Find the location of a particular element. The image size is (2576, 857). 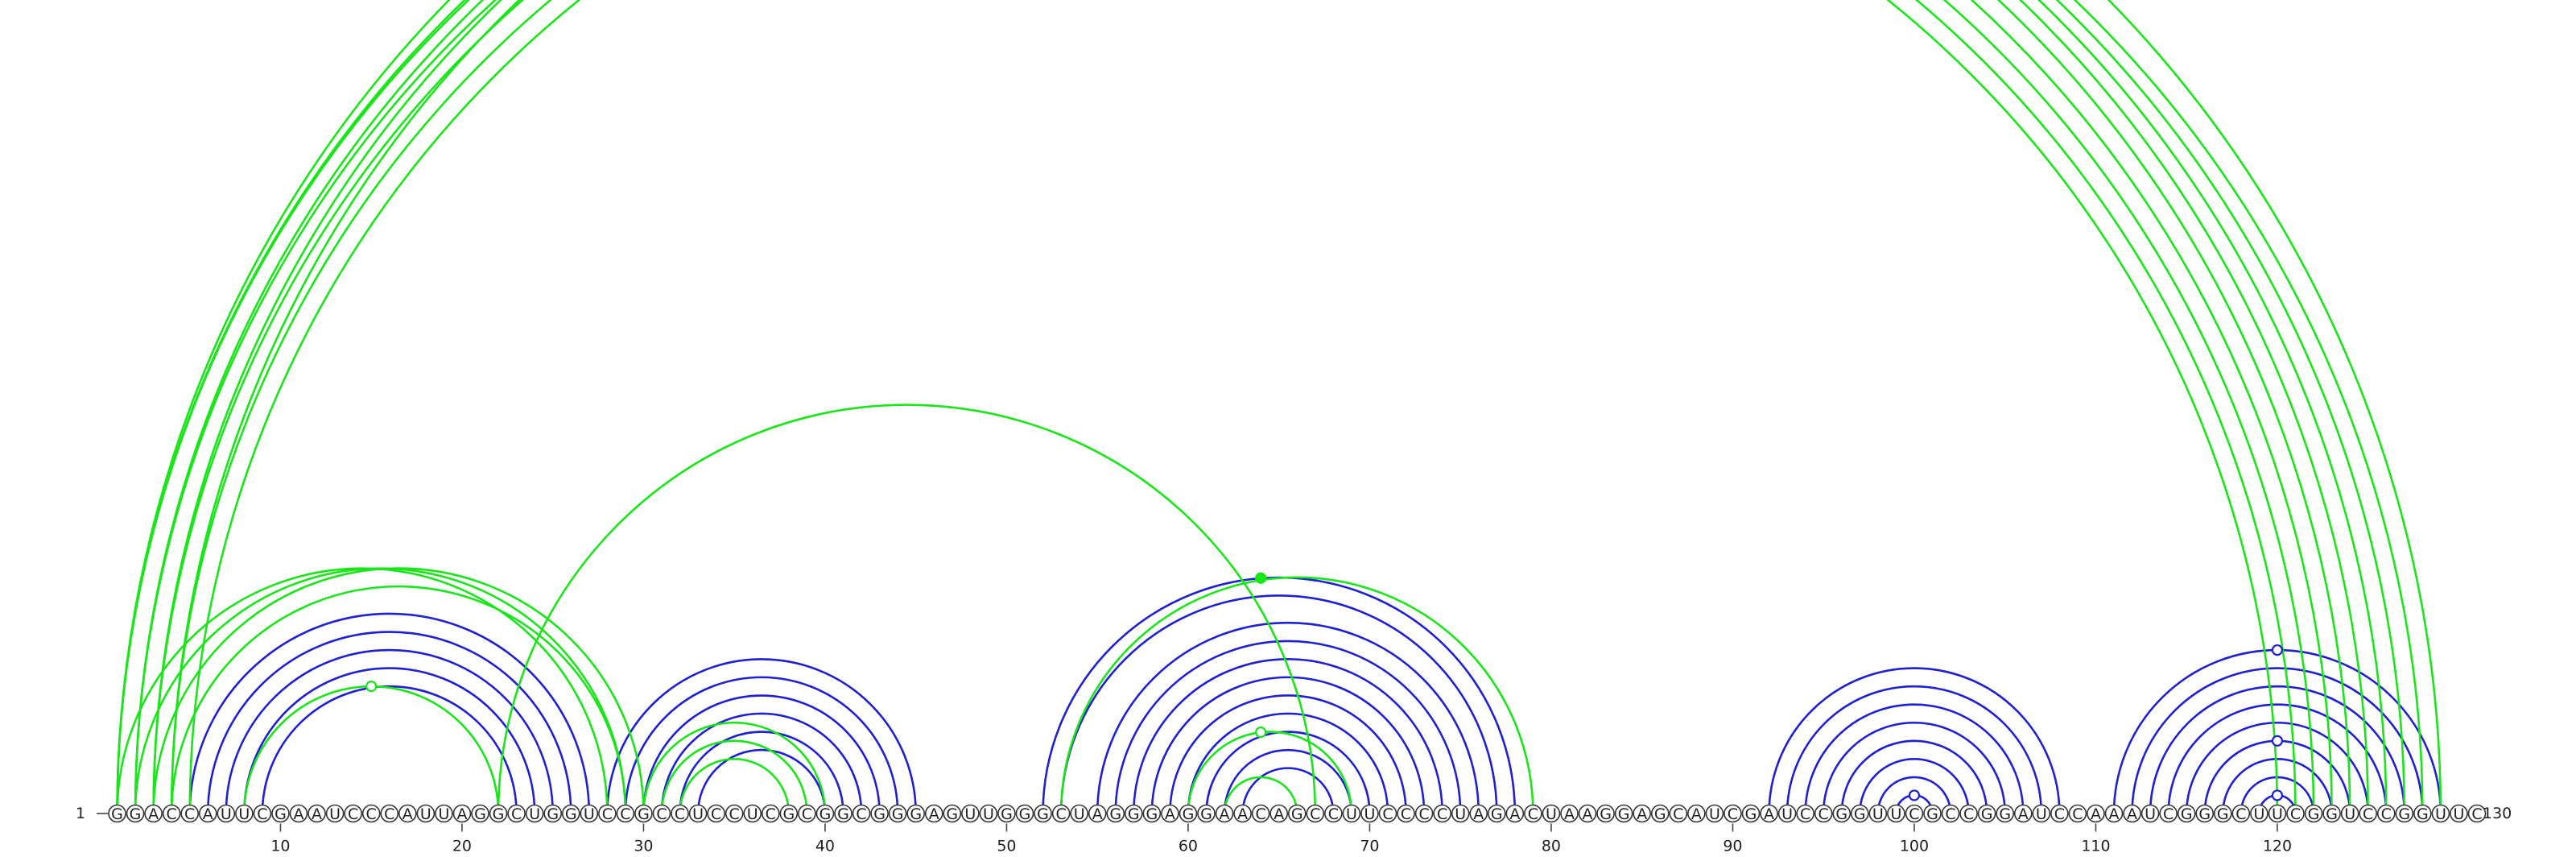

nucleotide-48: U is located at coordinates (970, 813).